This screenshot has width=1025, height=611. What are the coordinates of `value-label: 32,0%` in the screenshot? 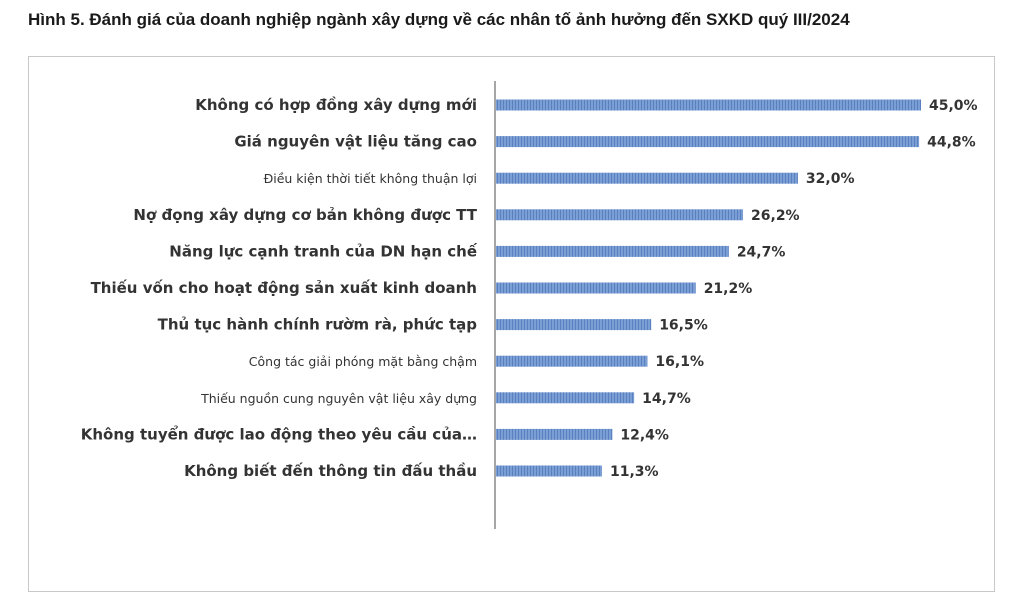 It's located at (830, 179).